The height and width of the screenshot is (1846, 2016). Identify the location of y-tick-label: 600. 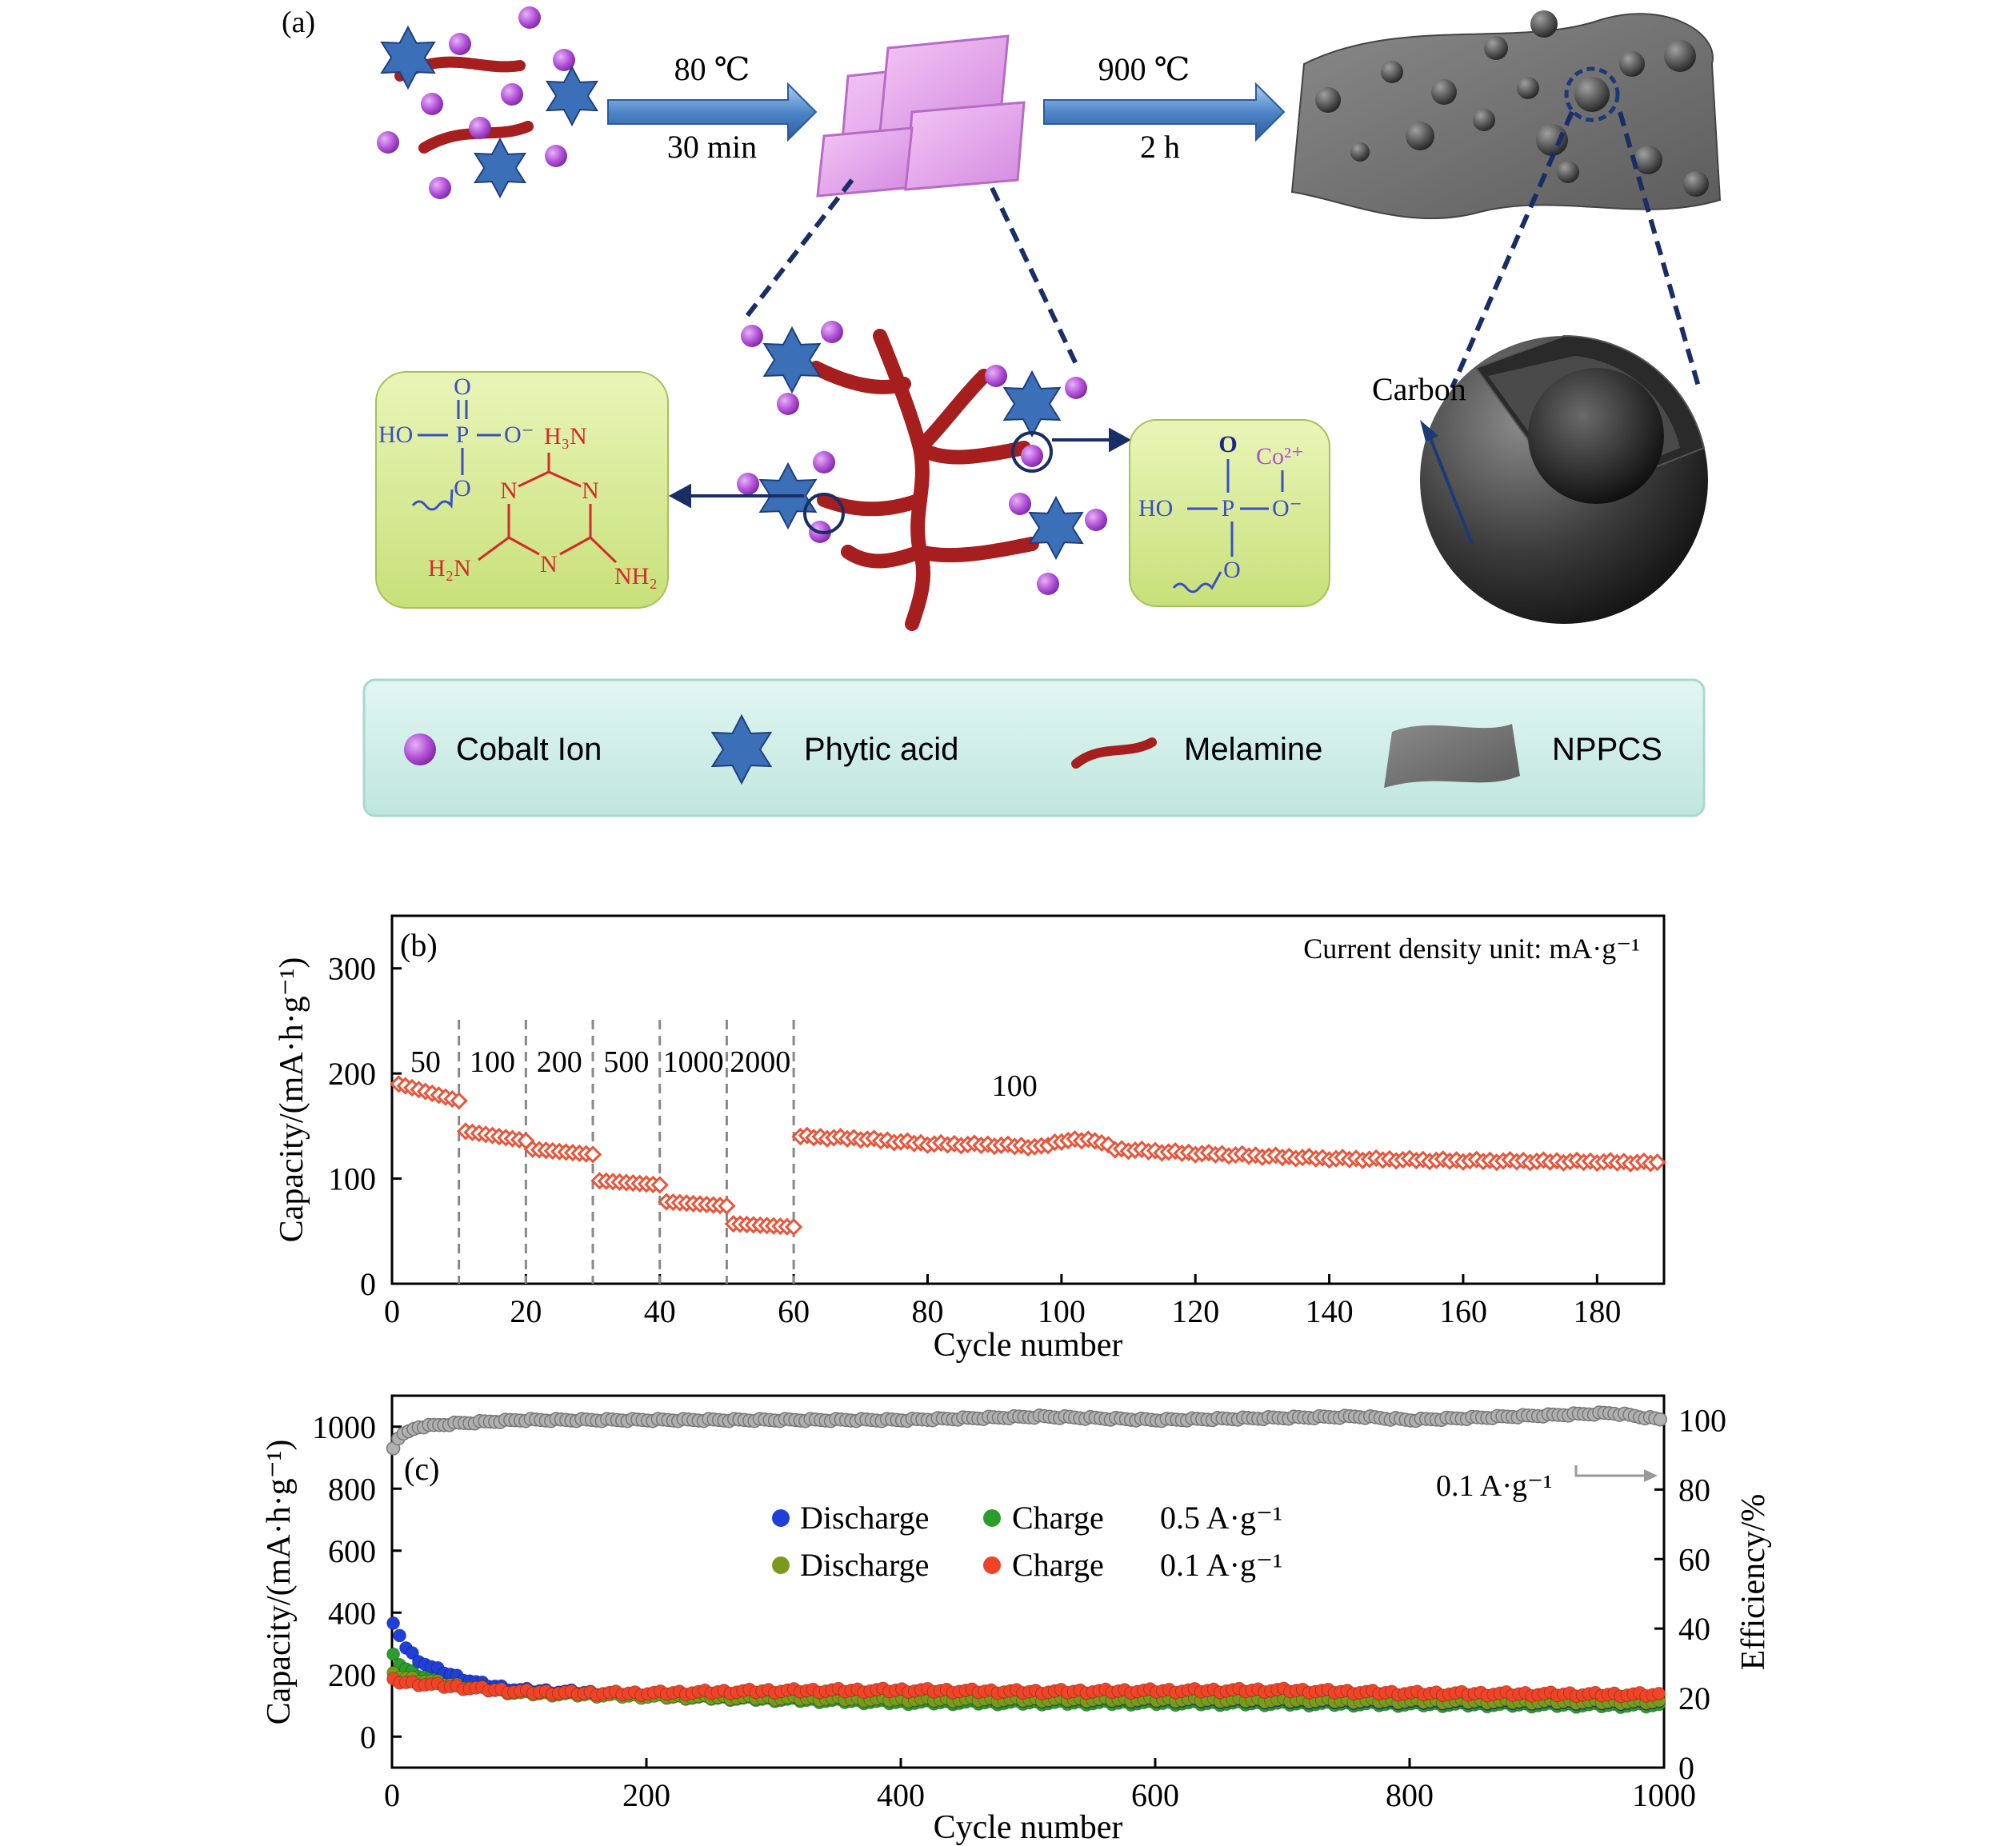
(352, 1551).